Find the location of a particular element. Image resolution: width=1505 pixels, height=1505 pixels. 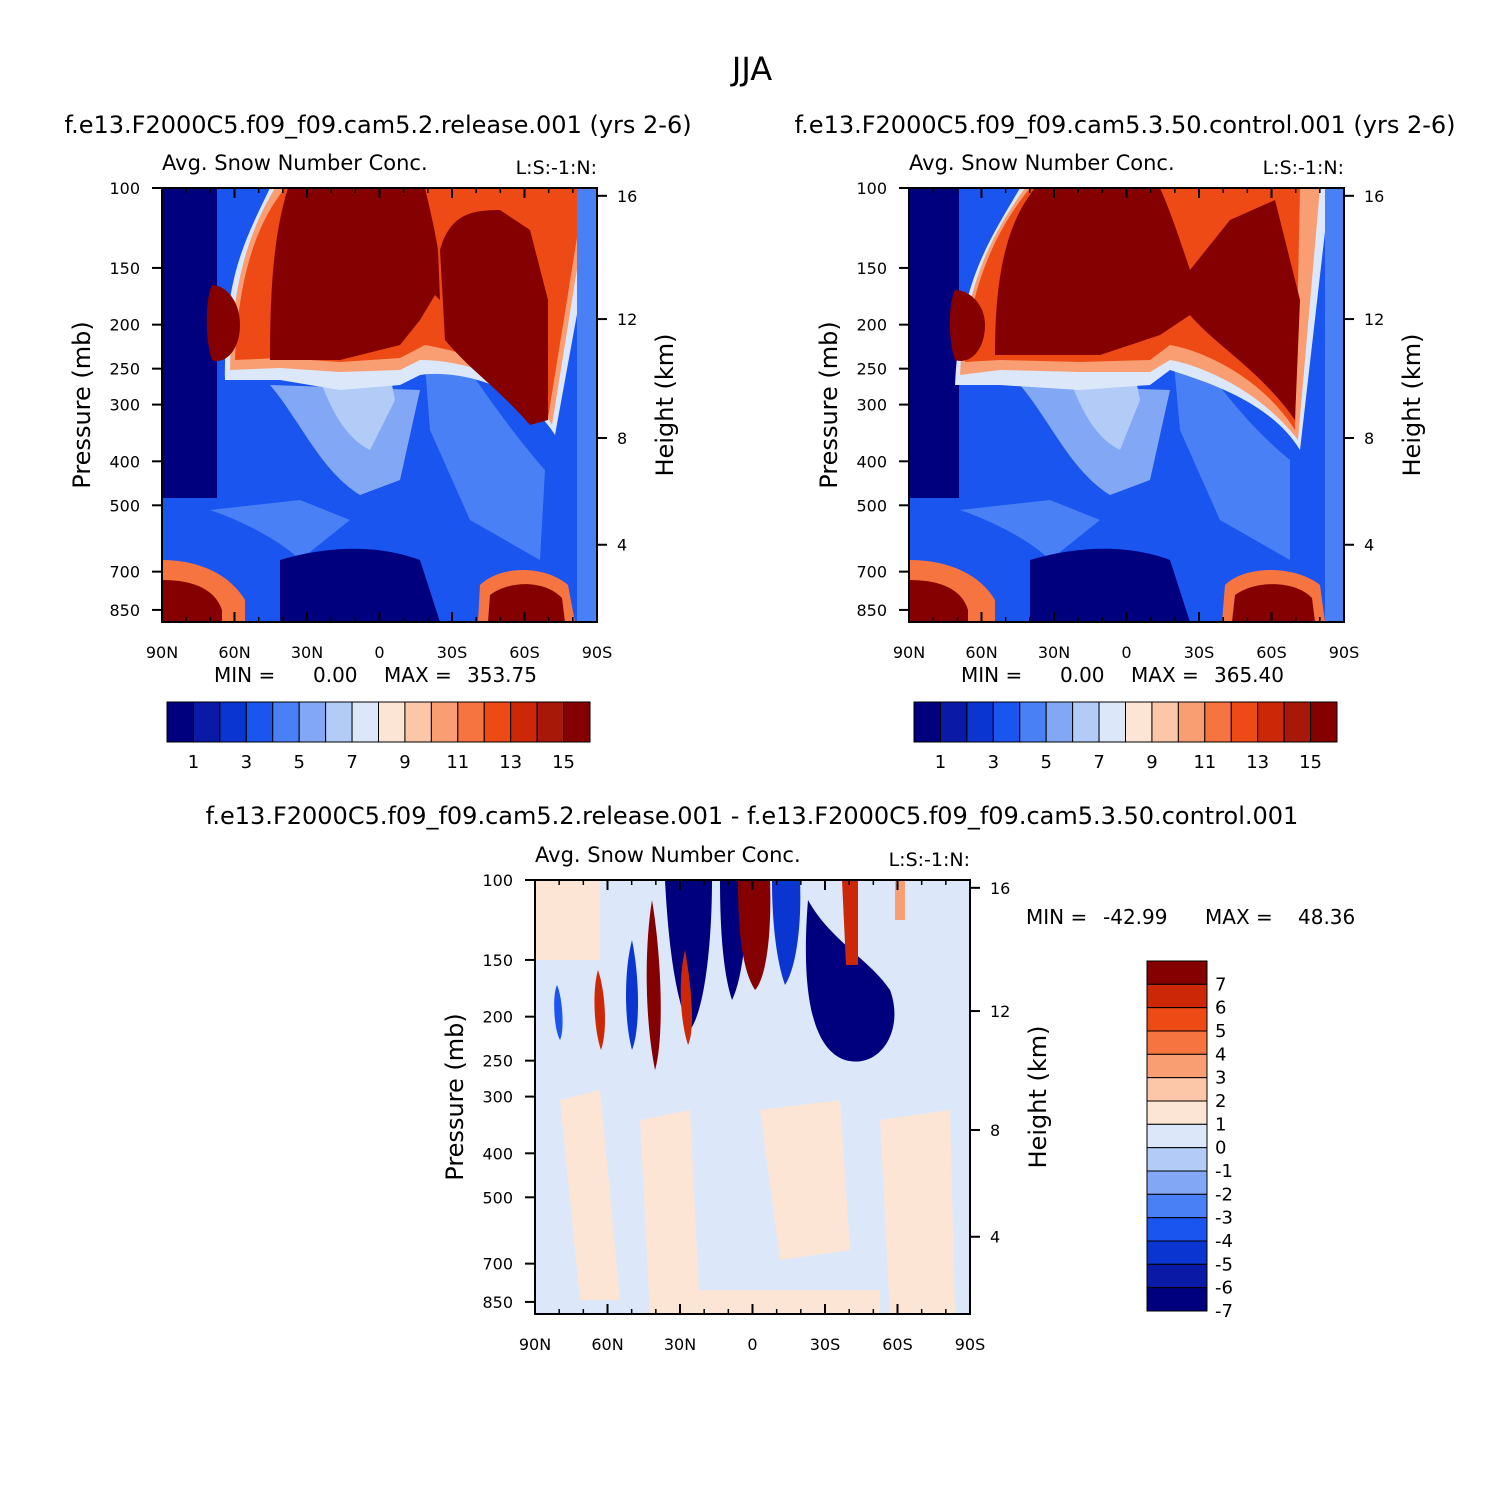

y-tick-label: 100 is located at coordinates (497, 880).